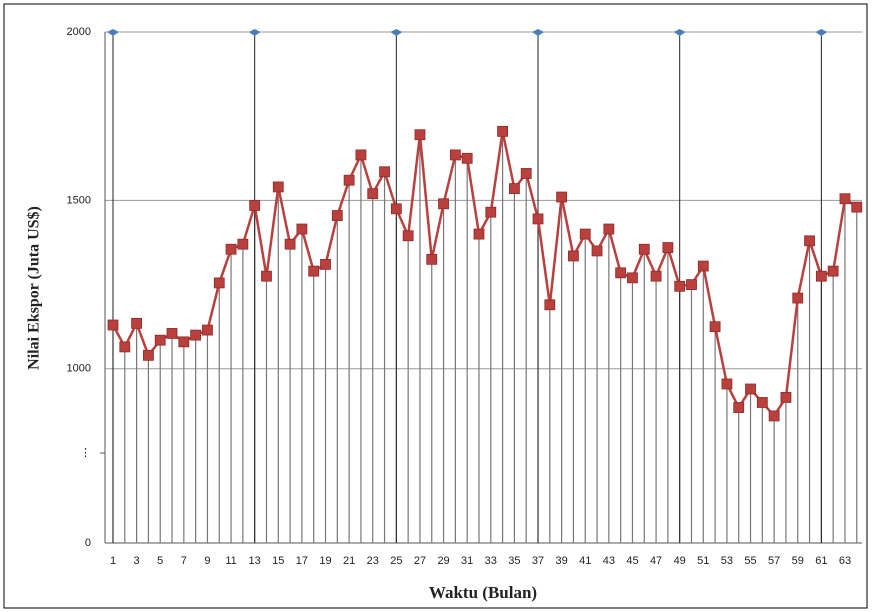 Image resolution: width=872 pixels, height=612 pixels. Describe the element at coordinates (79, 32) in the screenshot. I see `y-tick-label: 2000` at that location.